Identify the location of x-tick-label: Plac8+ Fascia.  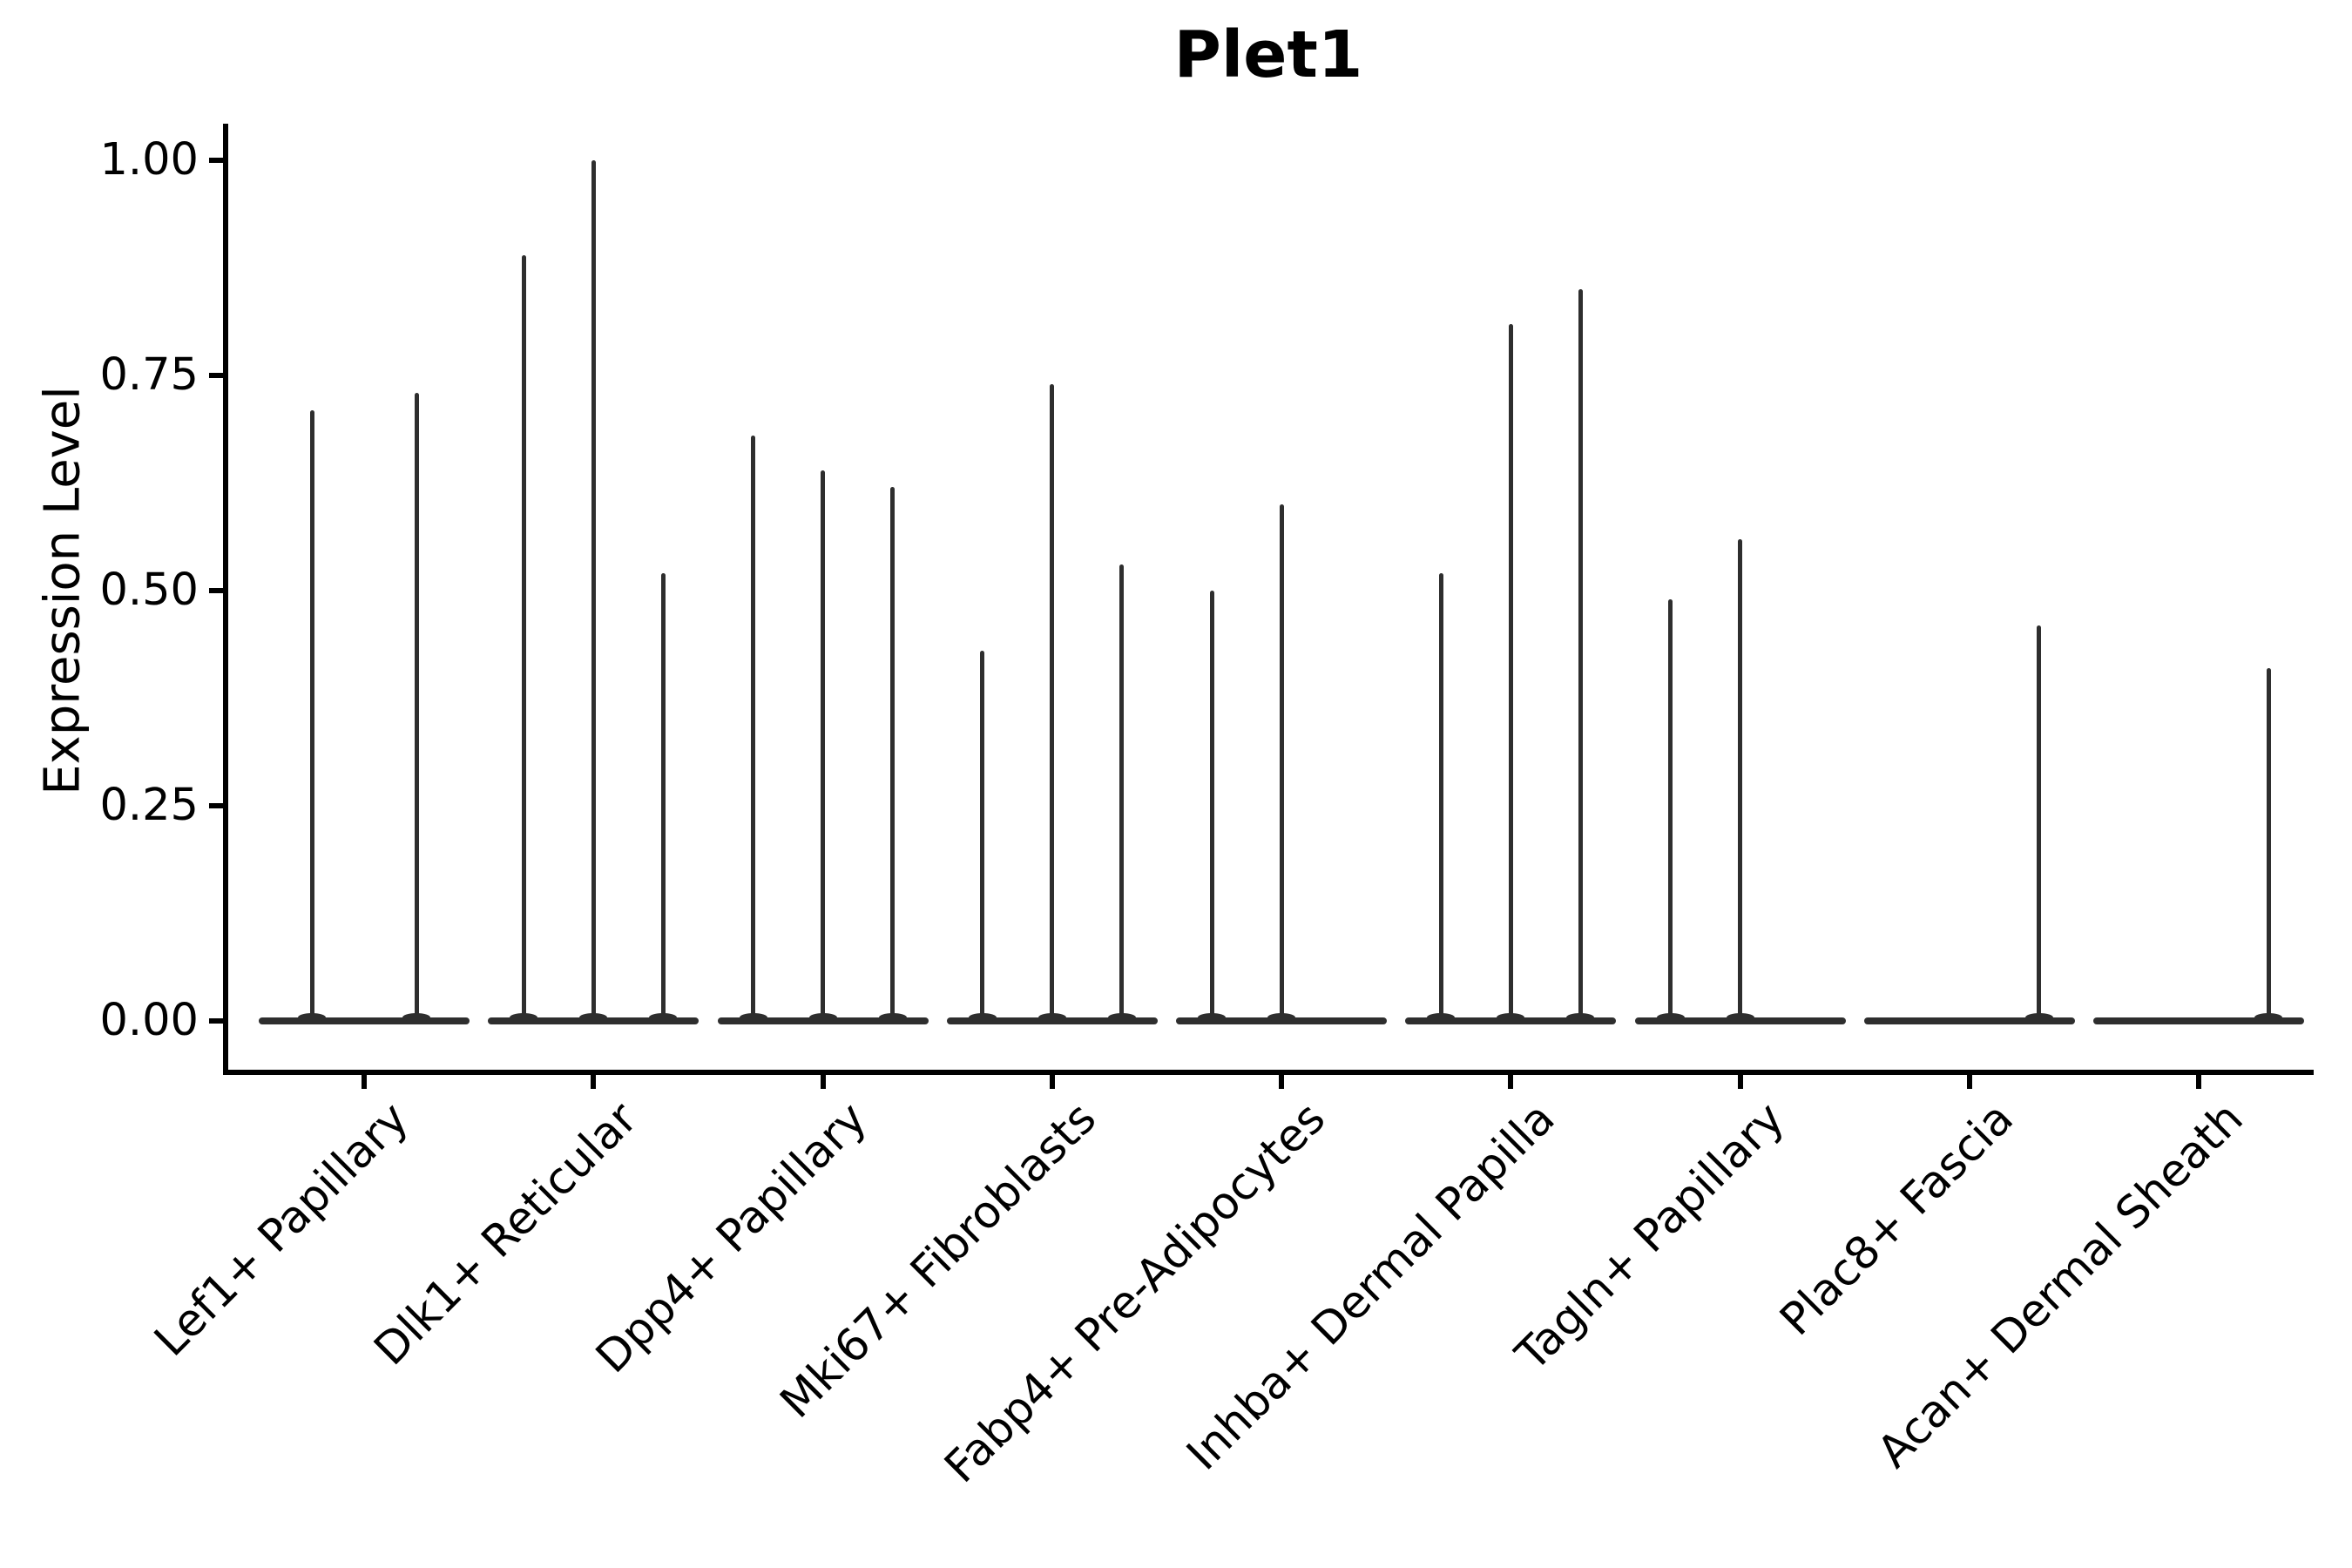
(1897, 1219).